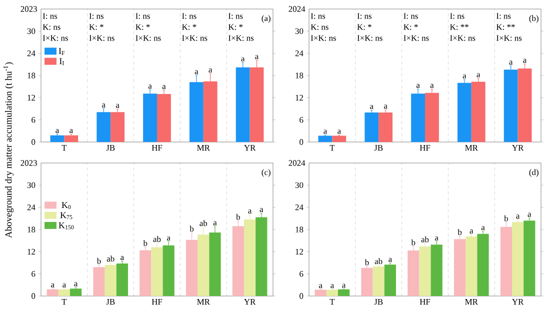 This screenshot has width=550, height=312. I want to click on annotation: K: ns, so click(319, 27).